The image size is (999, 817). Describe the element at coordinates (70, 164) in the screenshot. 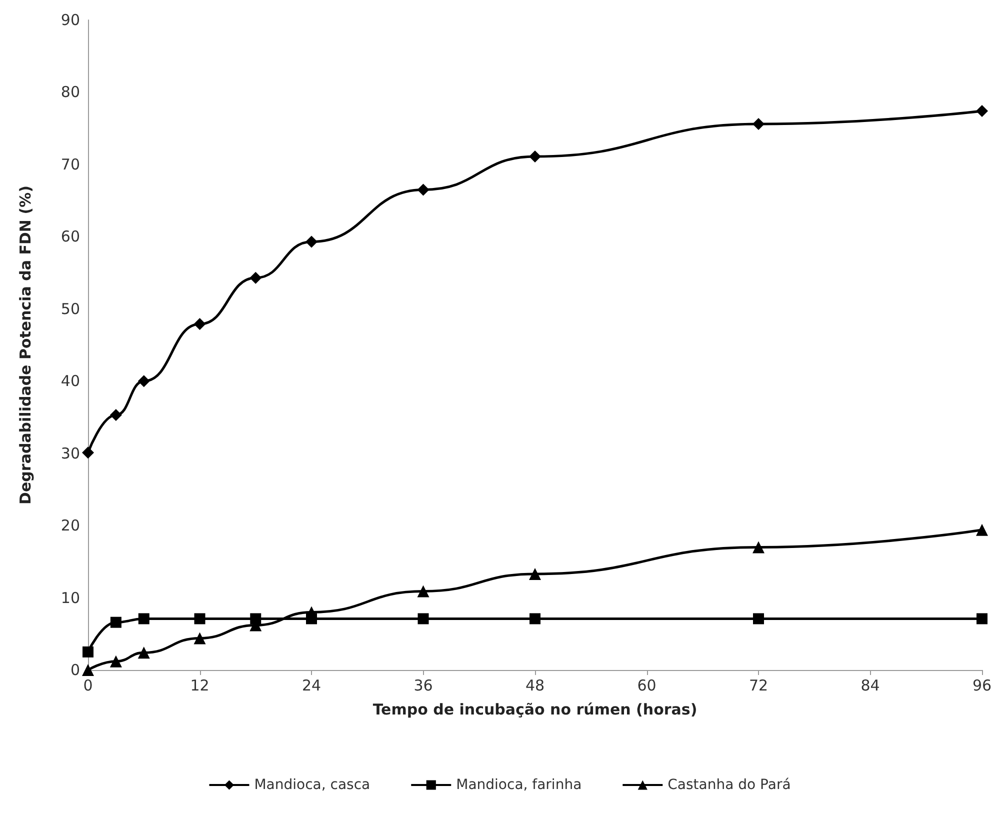

I see `y-tick-label: 70` at that location.